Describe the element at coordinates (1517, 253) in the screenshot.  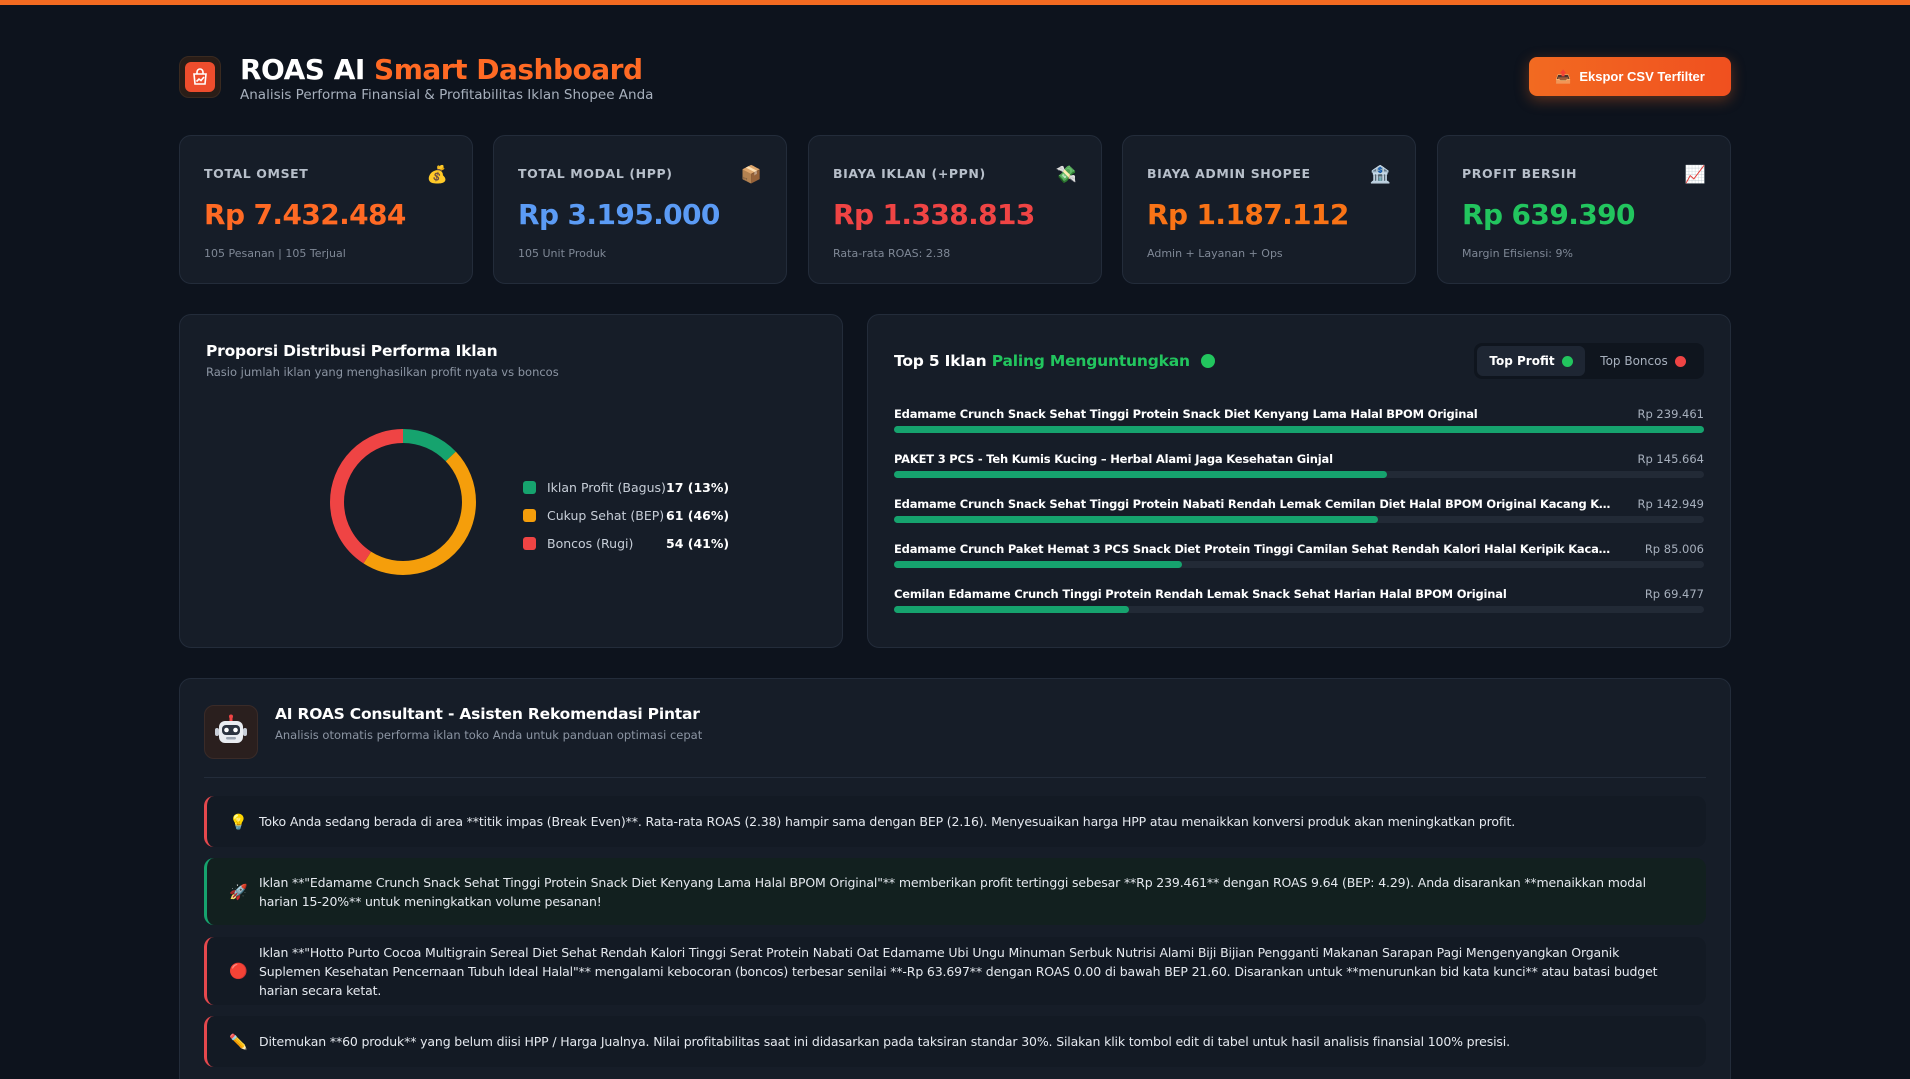
I see `stat-sub: Margin Efisiensi: 9%` at that location.